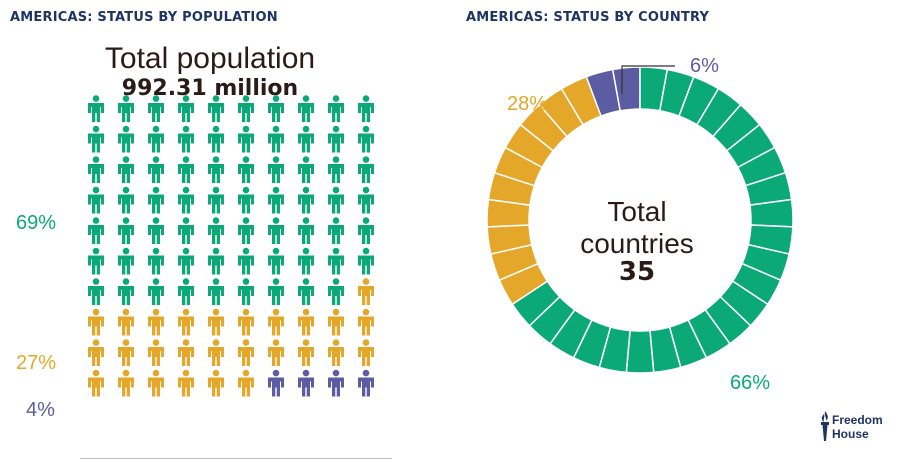 The height and width of the screenshot is (459, 900). Describe the element at coordinates (637, 243) in the screenshot. I see `donut-center-label: countries` at that location.